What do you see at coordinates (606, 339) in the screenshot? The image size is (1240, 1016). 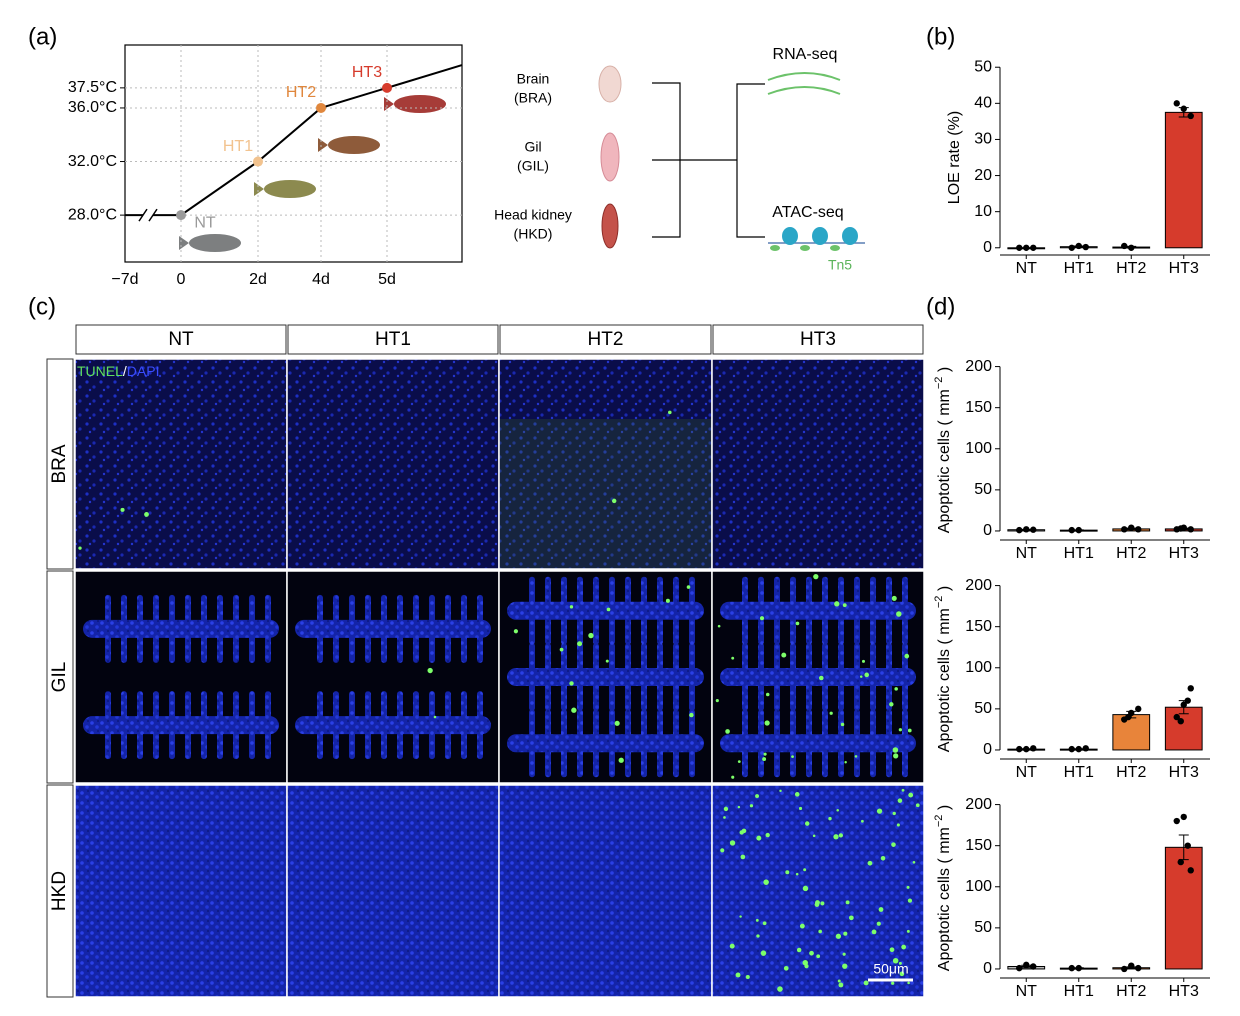 I see `column-header: HT2` at bounding box center [606, 339].